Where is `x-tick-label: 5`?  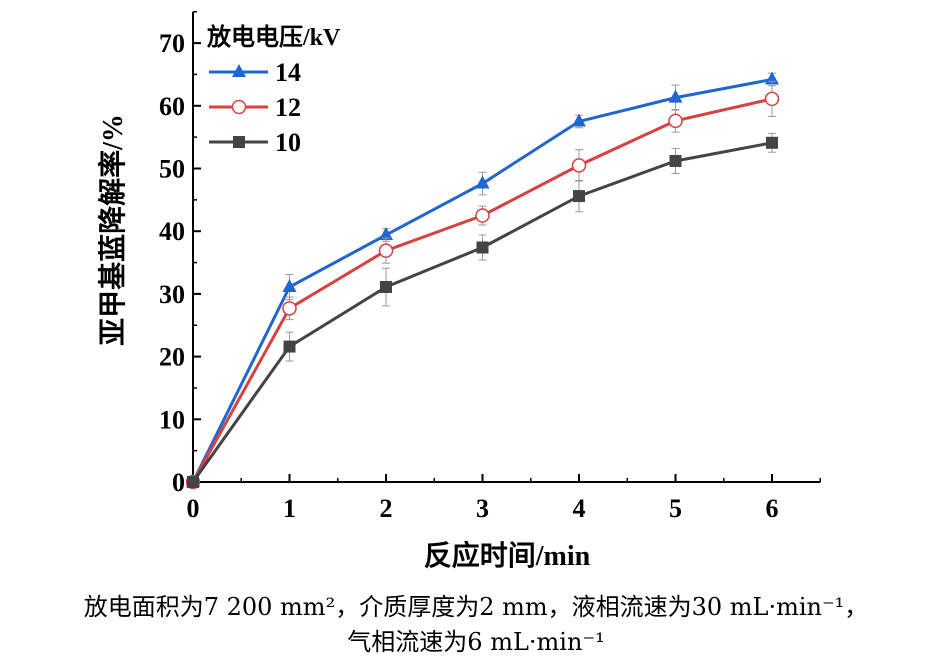
x-tick-label: 5 is located at coordinates (675, 508).